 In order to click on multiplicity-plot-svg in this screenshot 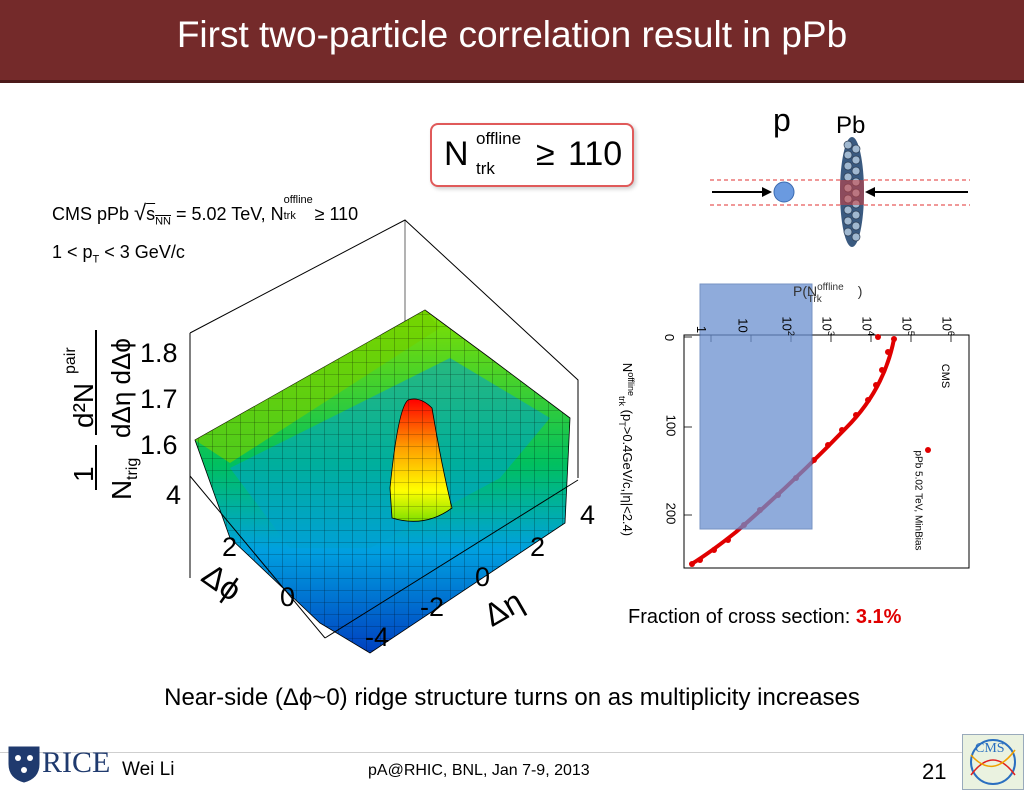, I will do `click(826, 426)`.